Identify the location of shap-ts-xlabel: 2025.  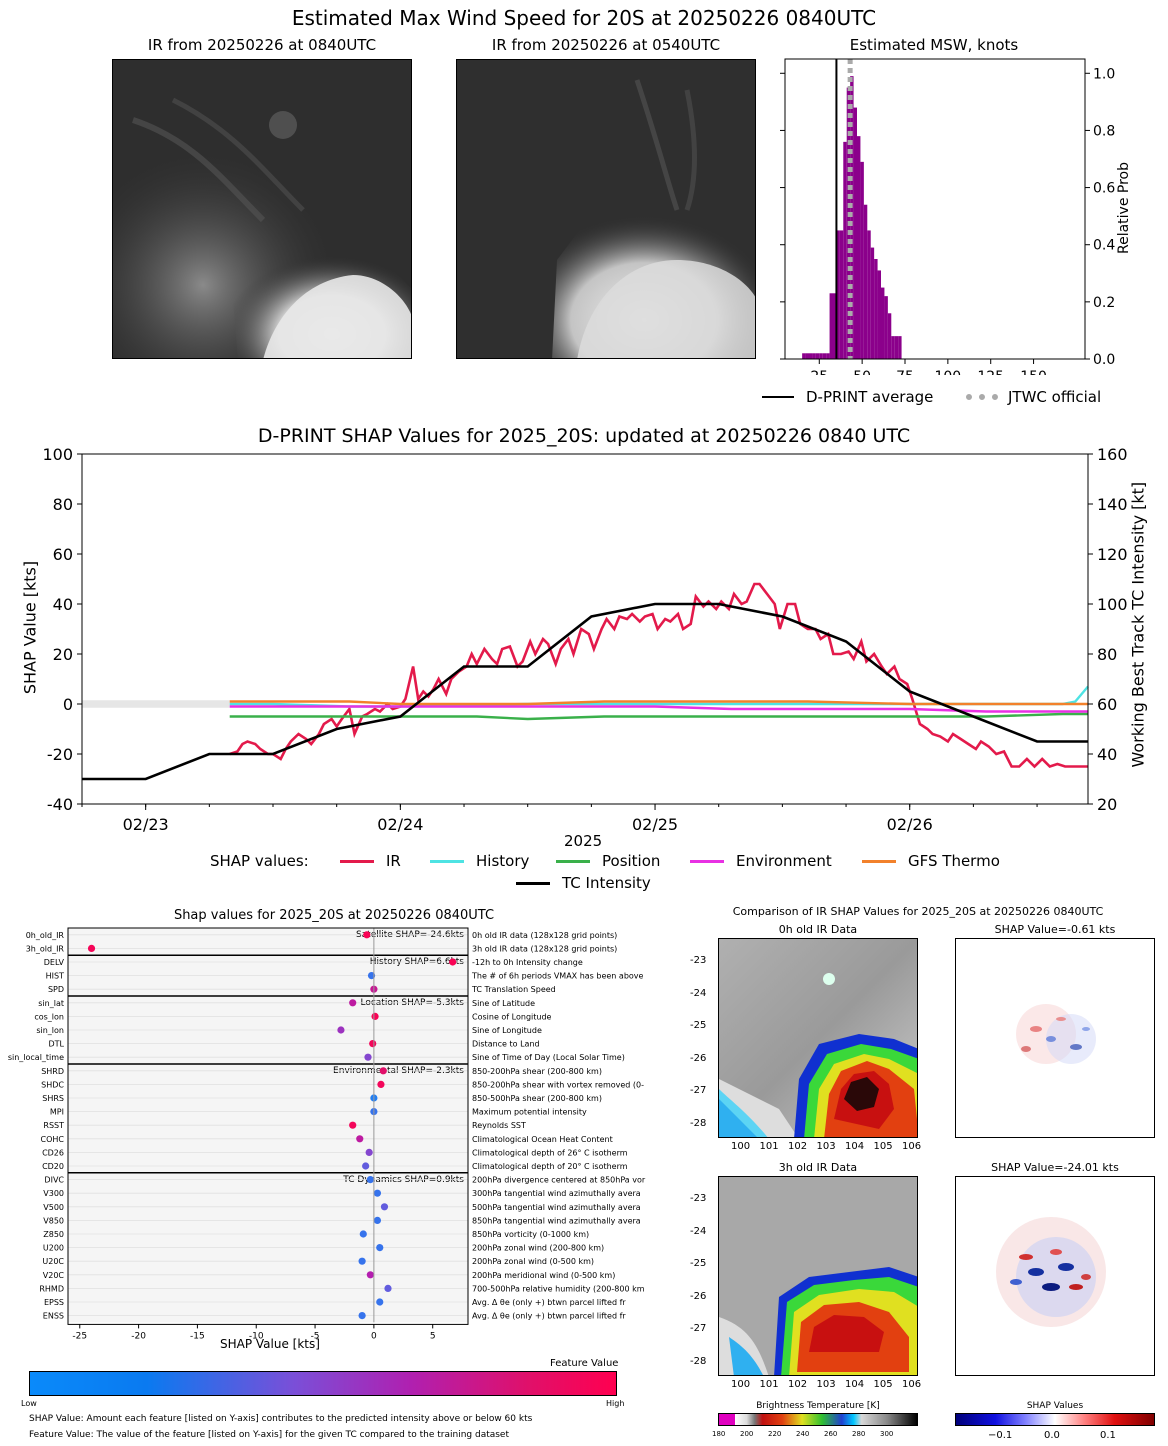
(583, 841).